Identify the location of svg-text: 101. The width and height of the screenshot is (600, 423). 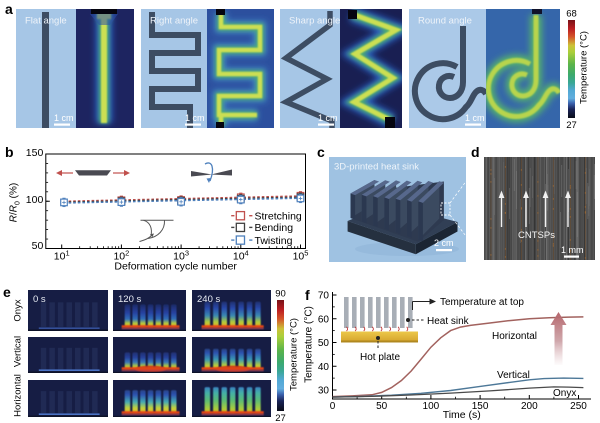
(62, 256).